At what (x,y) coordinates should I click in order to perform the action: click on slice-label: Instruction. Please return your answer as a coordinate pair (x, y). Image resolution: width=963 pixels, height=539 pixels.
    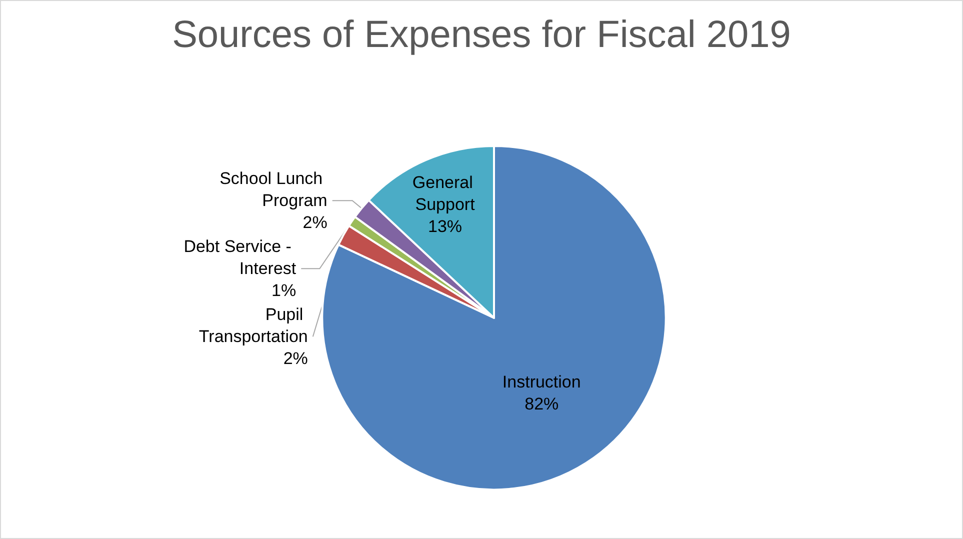
    Looking at the image, I should click on (541, 382).